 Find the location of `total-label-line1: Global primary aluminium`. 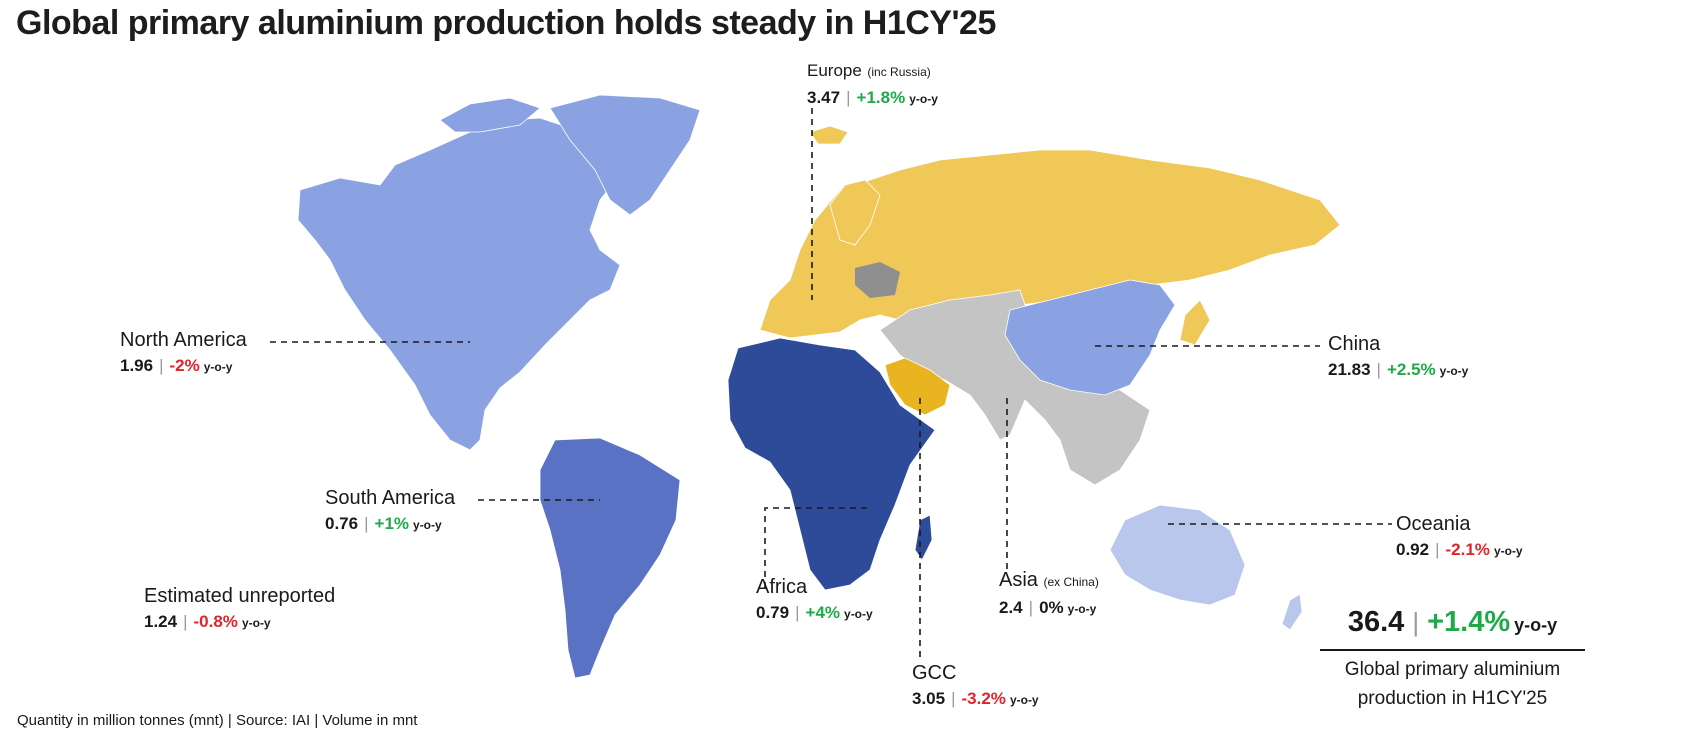

total-label-line1: Global primary aluminium is located at coordinates (1452, 669).